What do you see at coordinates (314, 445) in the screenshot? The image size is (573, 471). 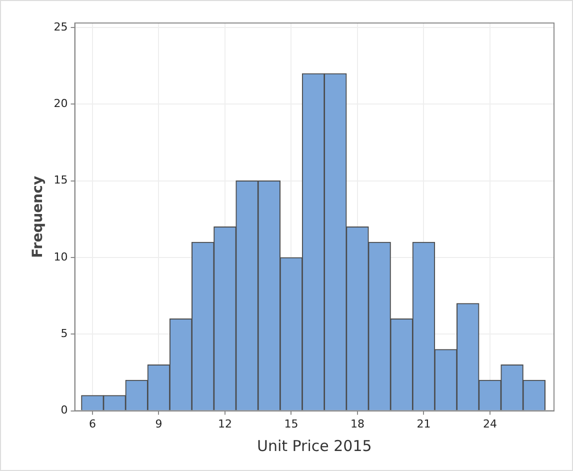 I see `x-axis-title: Unit Price 2015` at bounding box center [314, 445].